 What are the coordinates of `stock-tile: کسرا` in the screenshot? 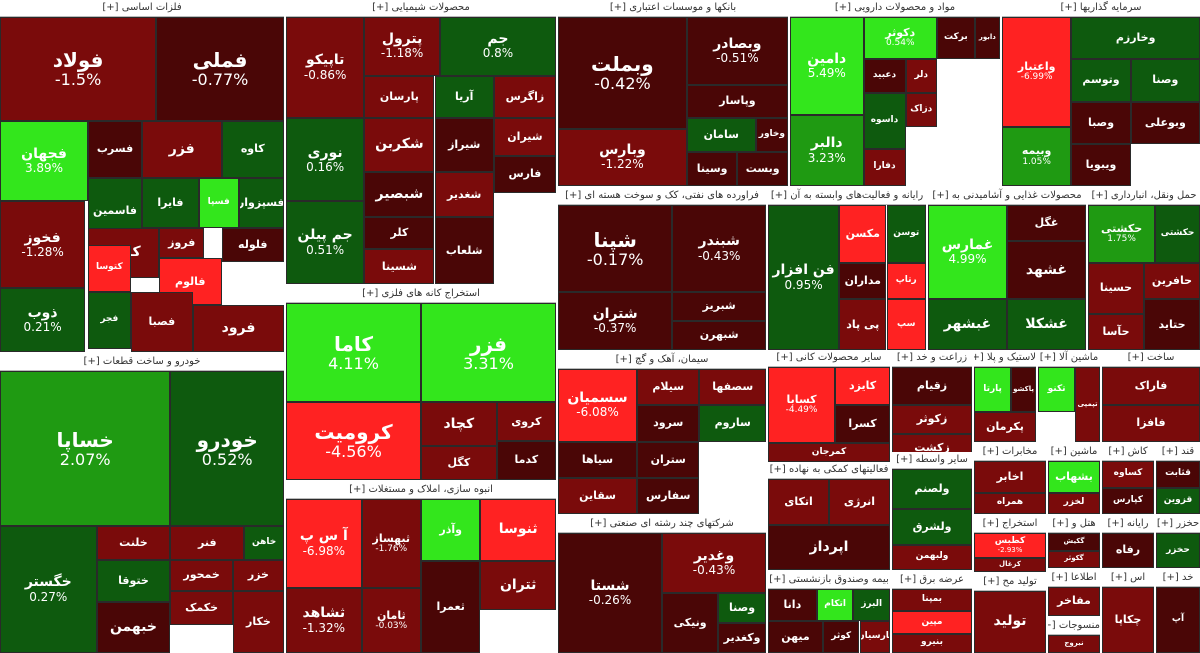 It's located at (862, 424).